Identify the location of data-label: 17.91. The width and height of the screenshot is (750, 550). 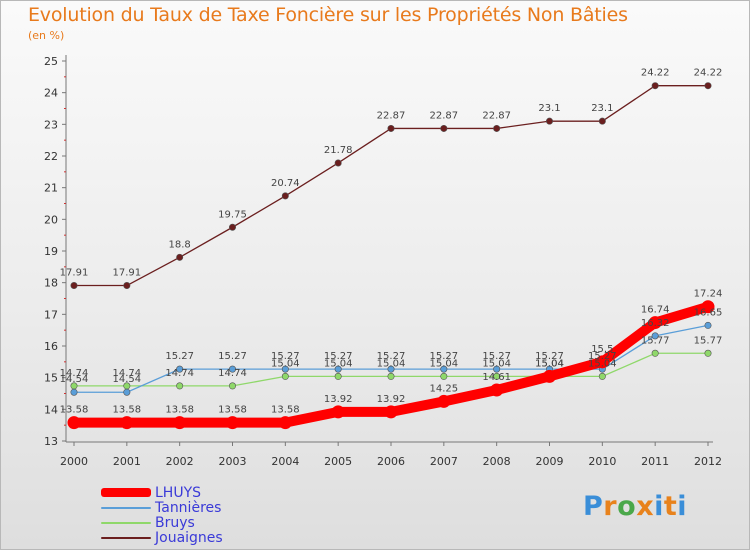
(127, 273).